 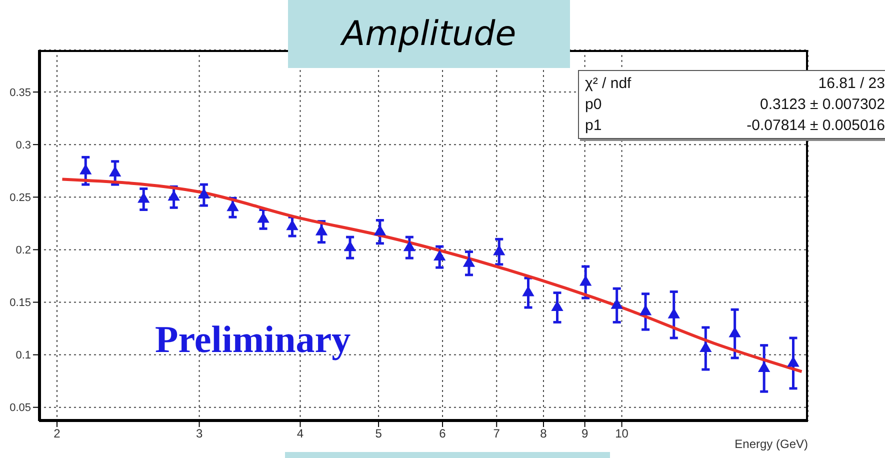 What do you see at coordinates (300, 433) in the screenshot?
I see `x-tick-label: 4` at bounding box center [300, 433].